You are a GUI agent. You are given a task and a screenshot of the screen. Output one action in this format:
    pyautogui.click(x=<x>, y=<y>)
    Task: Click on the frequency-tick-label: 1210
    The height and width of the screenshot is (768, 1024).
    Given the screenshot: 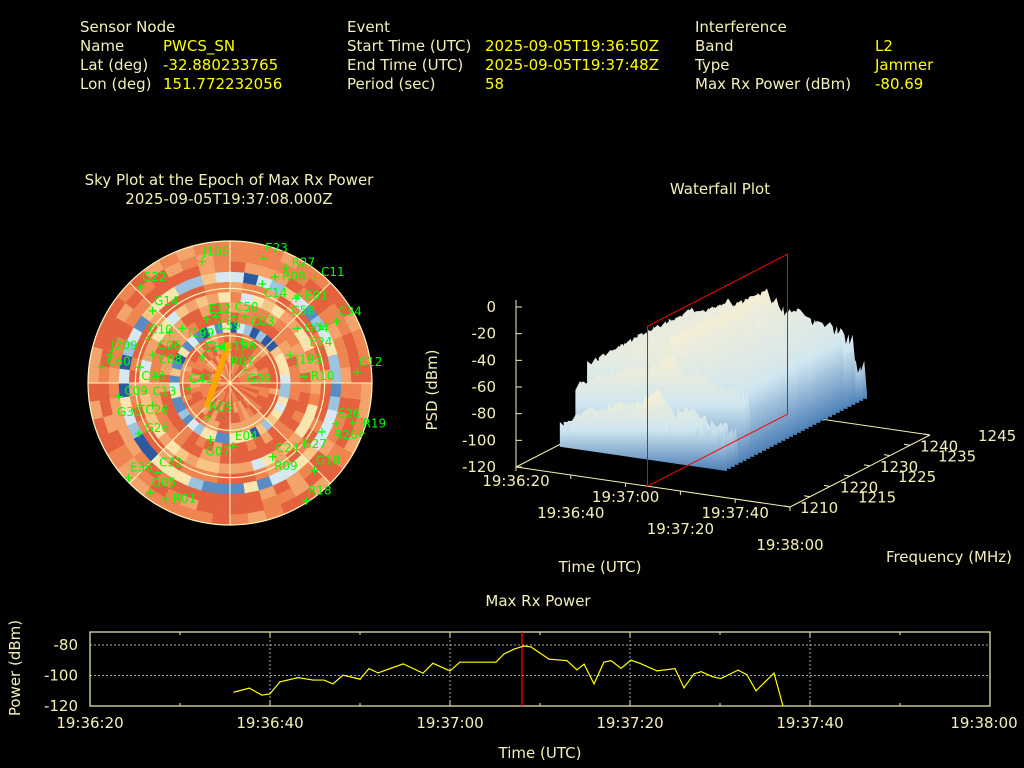 What is the action you would take?
    pyautogui.click(x=819, y=508)
    